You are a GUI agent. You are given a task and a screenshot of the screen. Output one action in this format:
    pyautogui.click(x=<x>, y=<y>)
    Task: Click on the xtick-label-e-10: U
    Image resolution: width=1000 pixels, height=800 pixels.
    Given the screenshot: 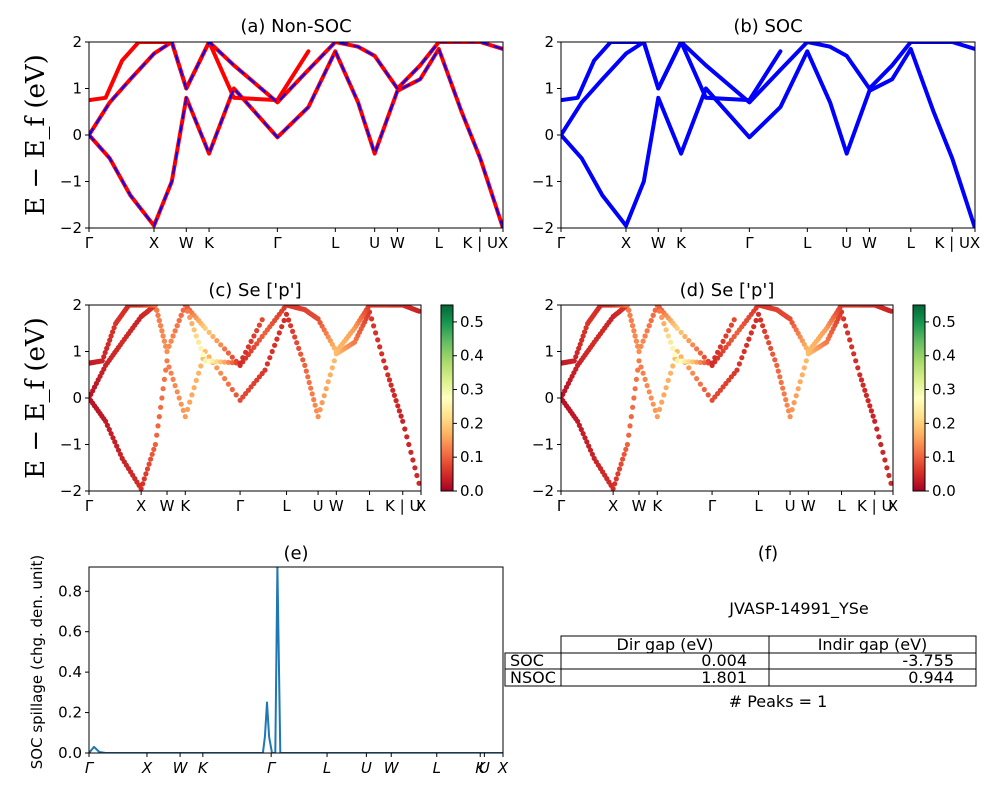 What is the action you would take?
    pyautogui.click(x=484, y=768)
    